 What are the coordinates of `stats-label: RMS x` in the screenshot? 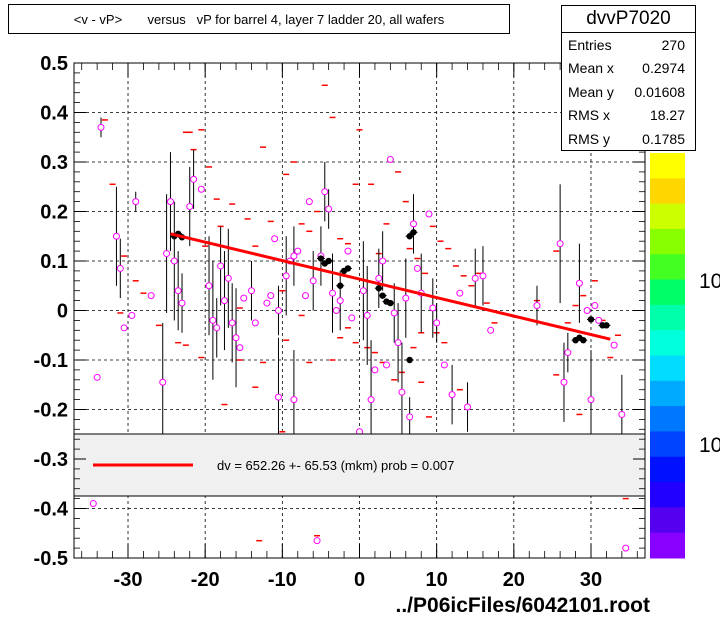 It's located at (589, 115).